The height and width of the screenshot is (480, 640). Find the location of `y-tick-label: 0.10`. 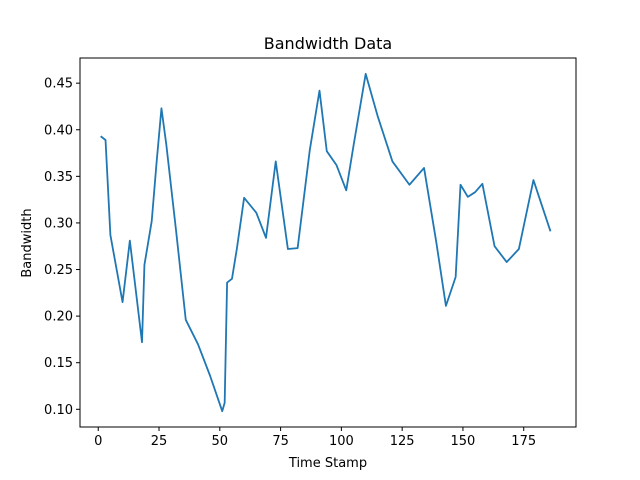

y-tick-label: 0.10 is located at coordinates (58, 410).